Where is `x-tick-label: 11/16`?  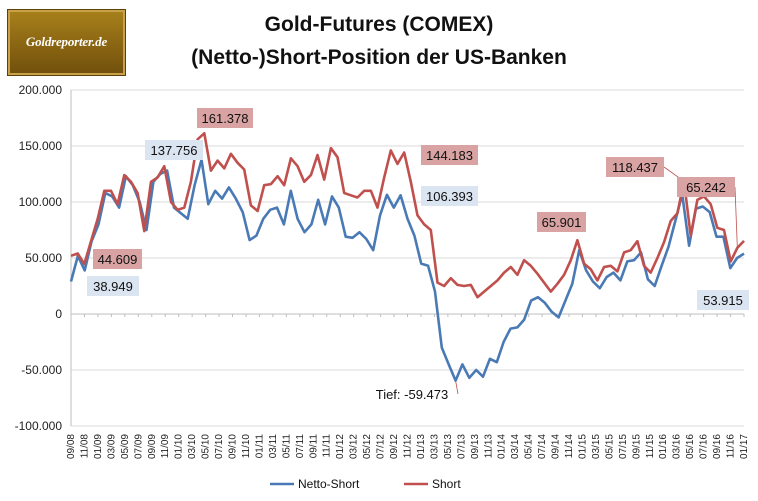 x-tick-label: 11/16 is located at coordinates (731, 446).